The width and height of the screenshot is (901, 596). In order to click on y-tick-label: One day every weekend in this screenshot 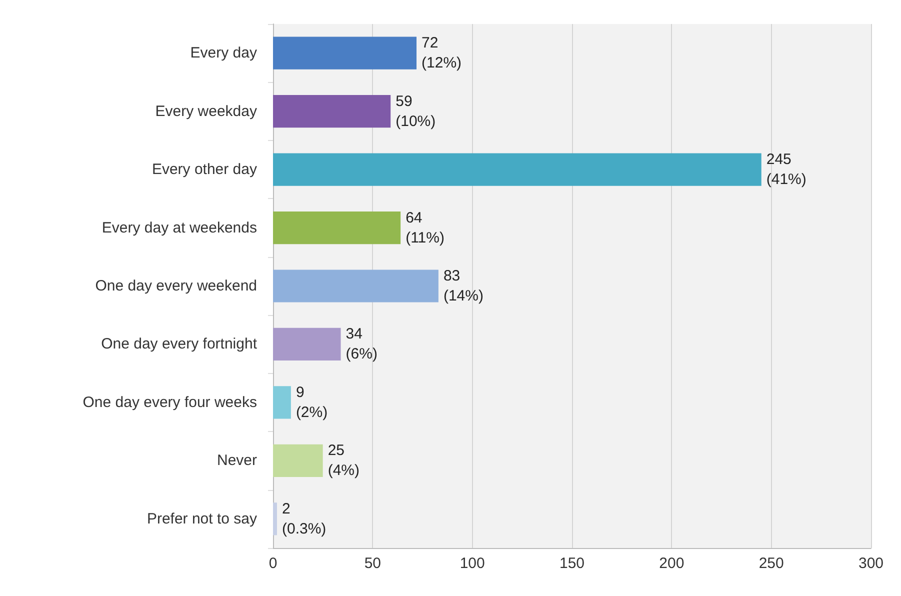, I will do `click(176, 286)`.